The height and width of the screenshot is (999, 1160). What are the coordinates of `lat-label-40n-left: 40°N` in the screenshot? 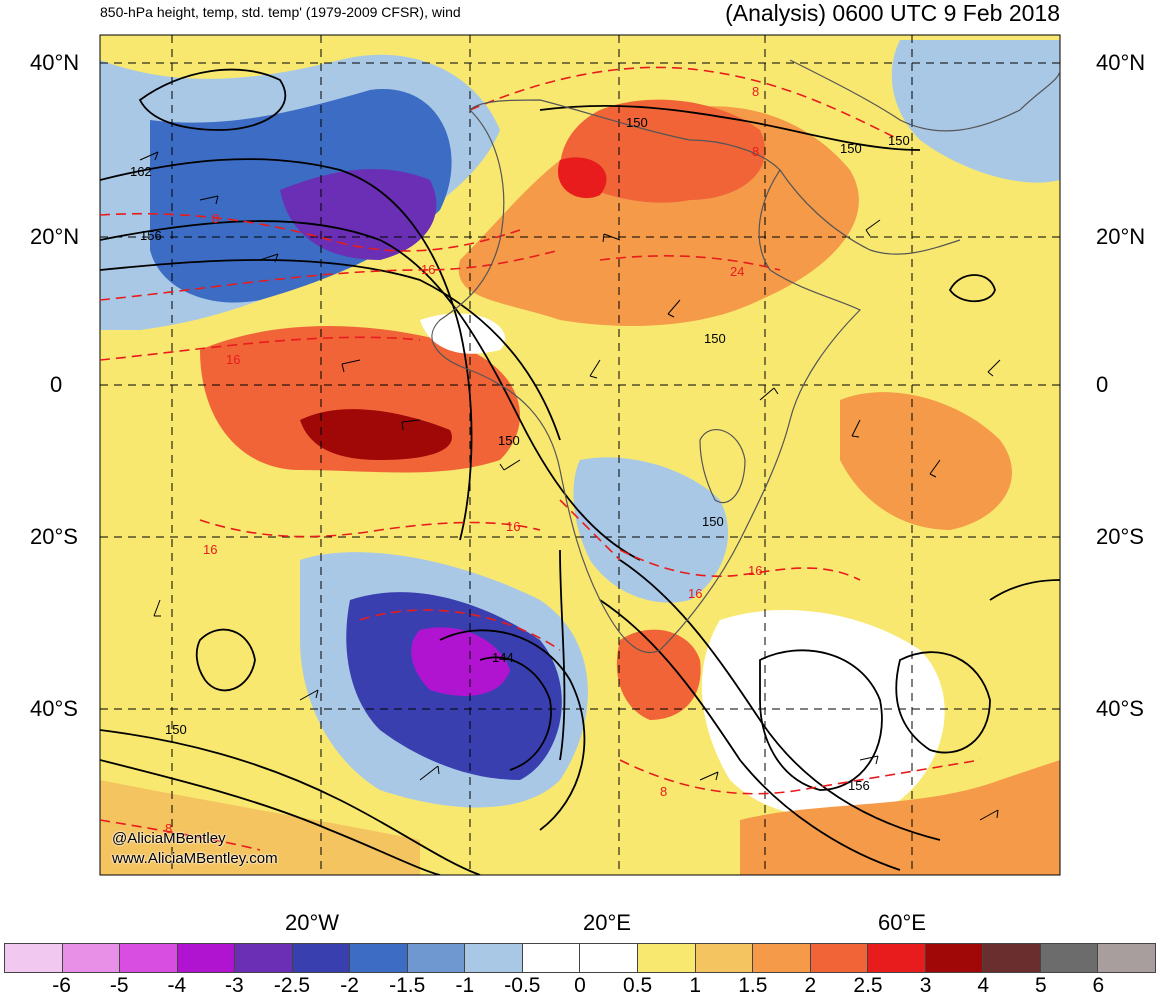 It's located at (55, 62).